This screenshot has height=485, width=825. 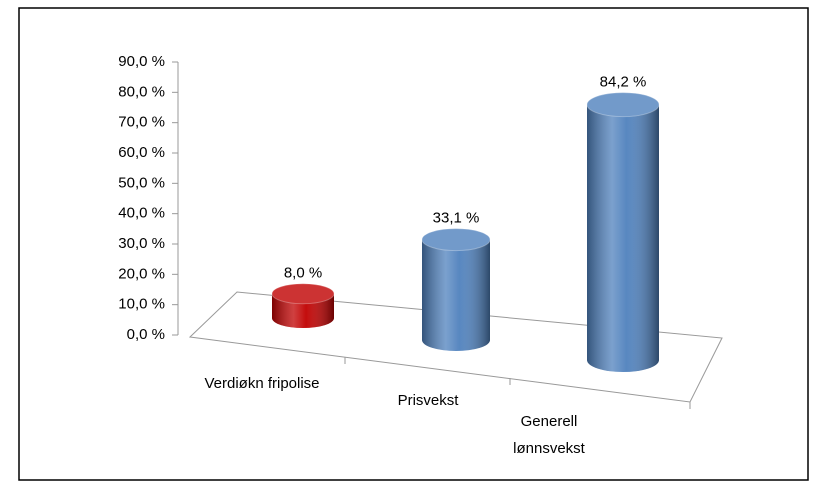 I want to click on x-tick-label: Prisvekst, so click(x=428, y=400).